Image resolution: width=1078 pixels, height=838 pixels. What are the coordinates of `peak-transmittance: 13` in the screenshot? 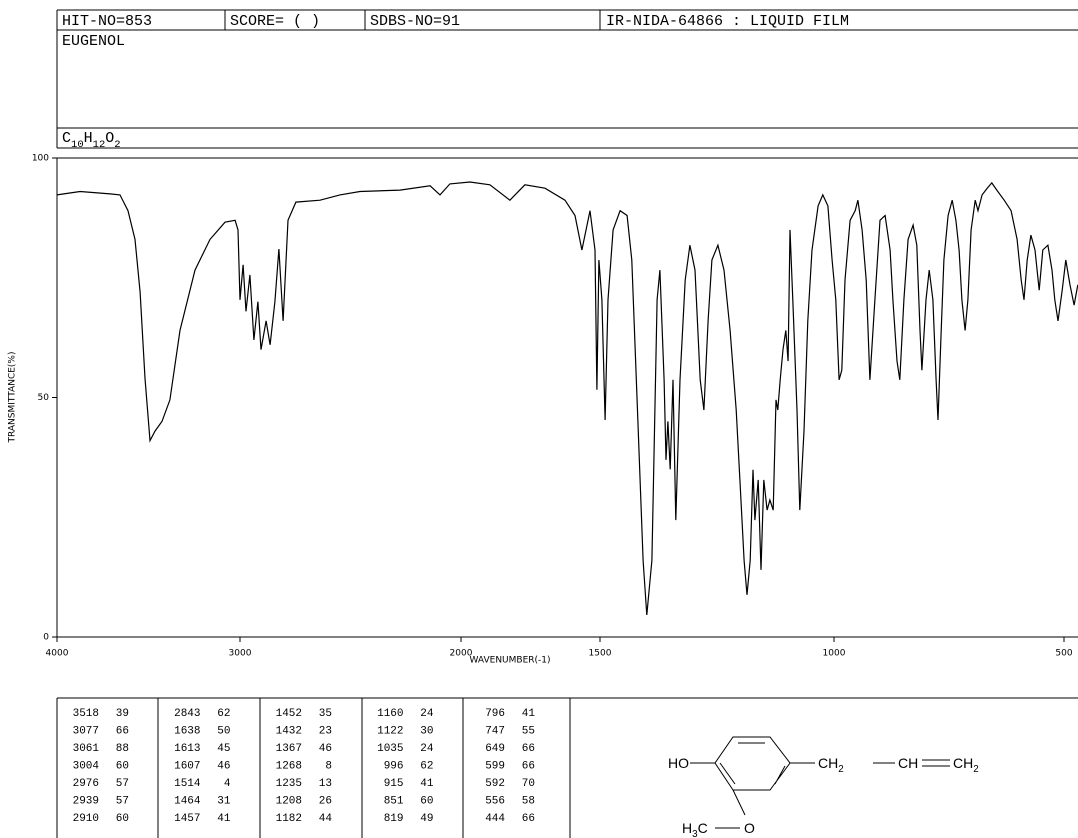 It's located at (325, 784).